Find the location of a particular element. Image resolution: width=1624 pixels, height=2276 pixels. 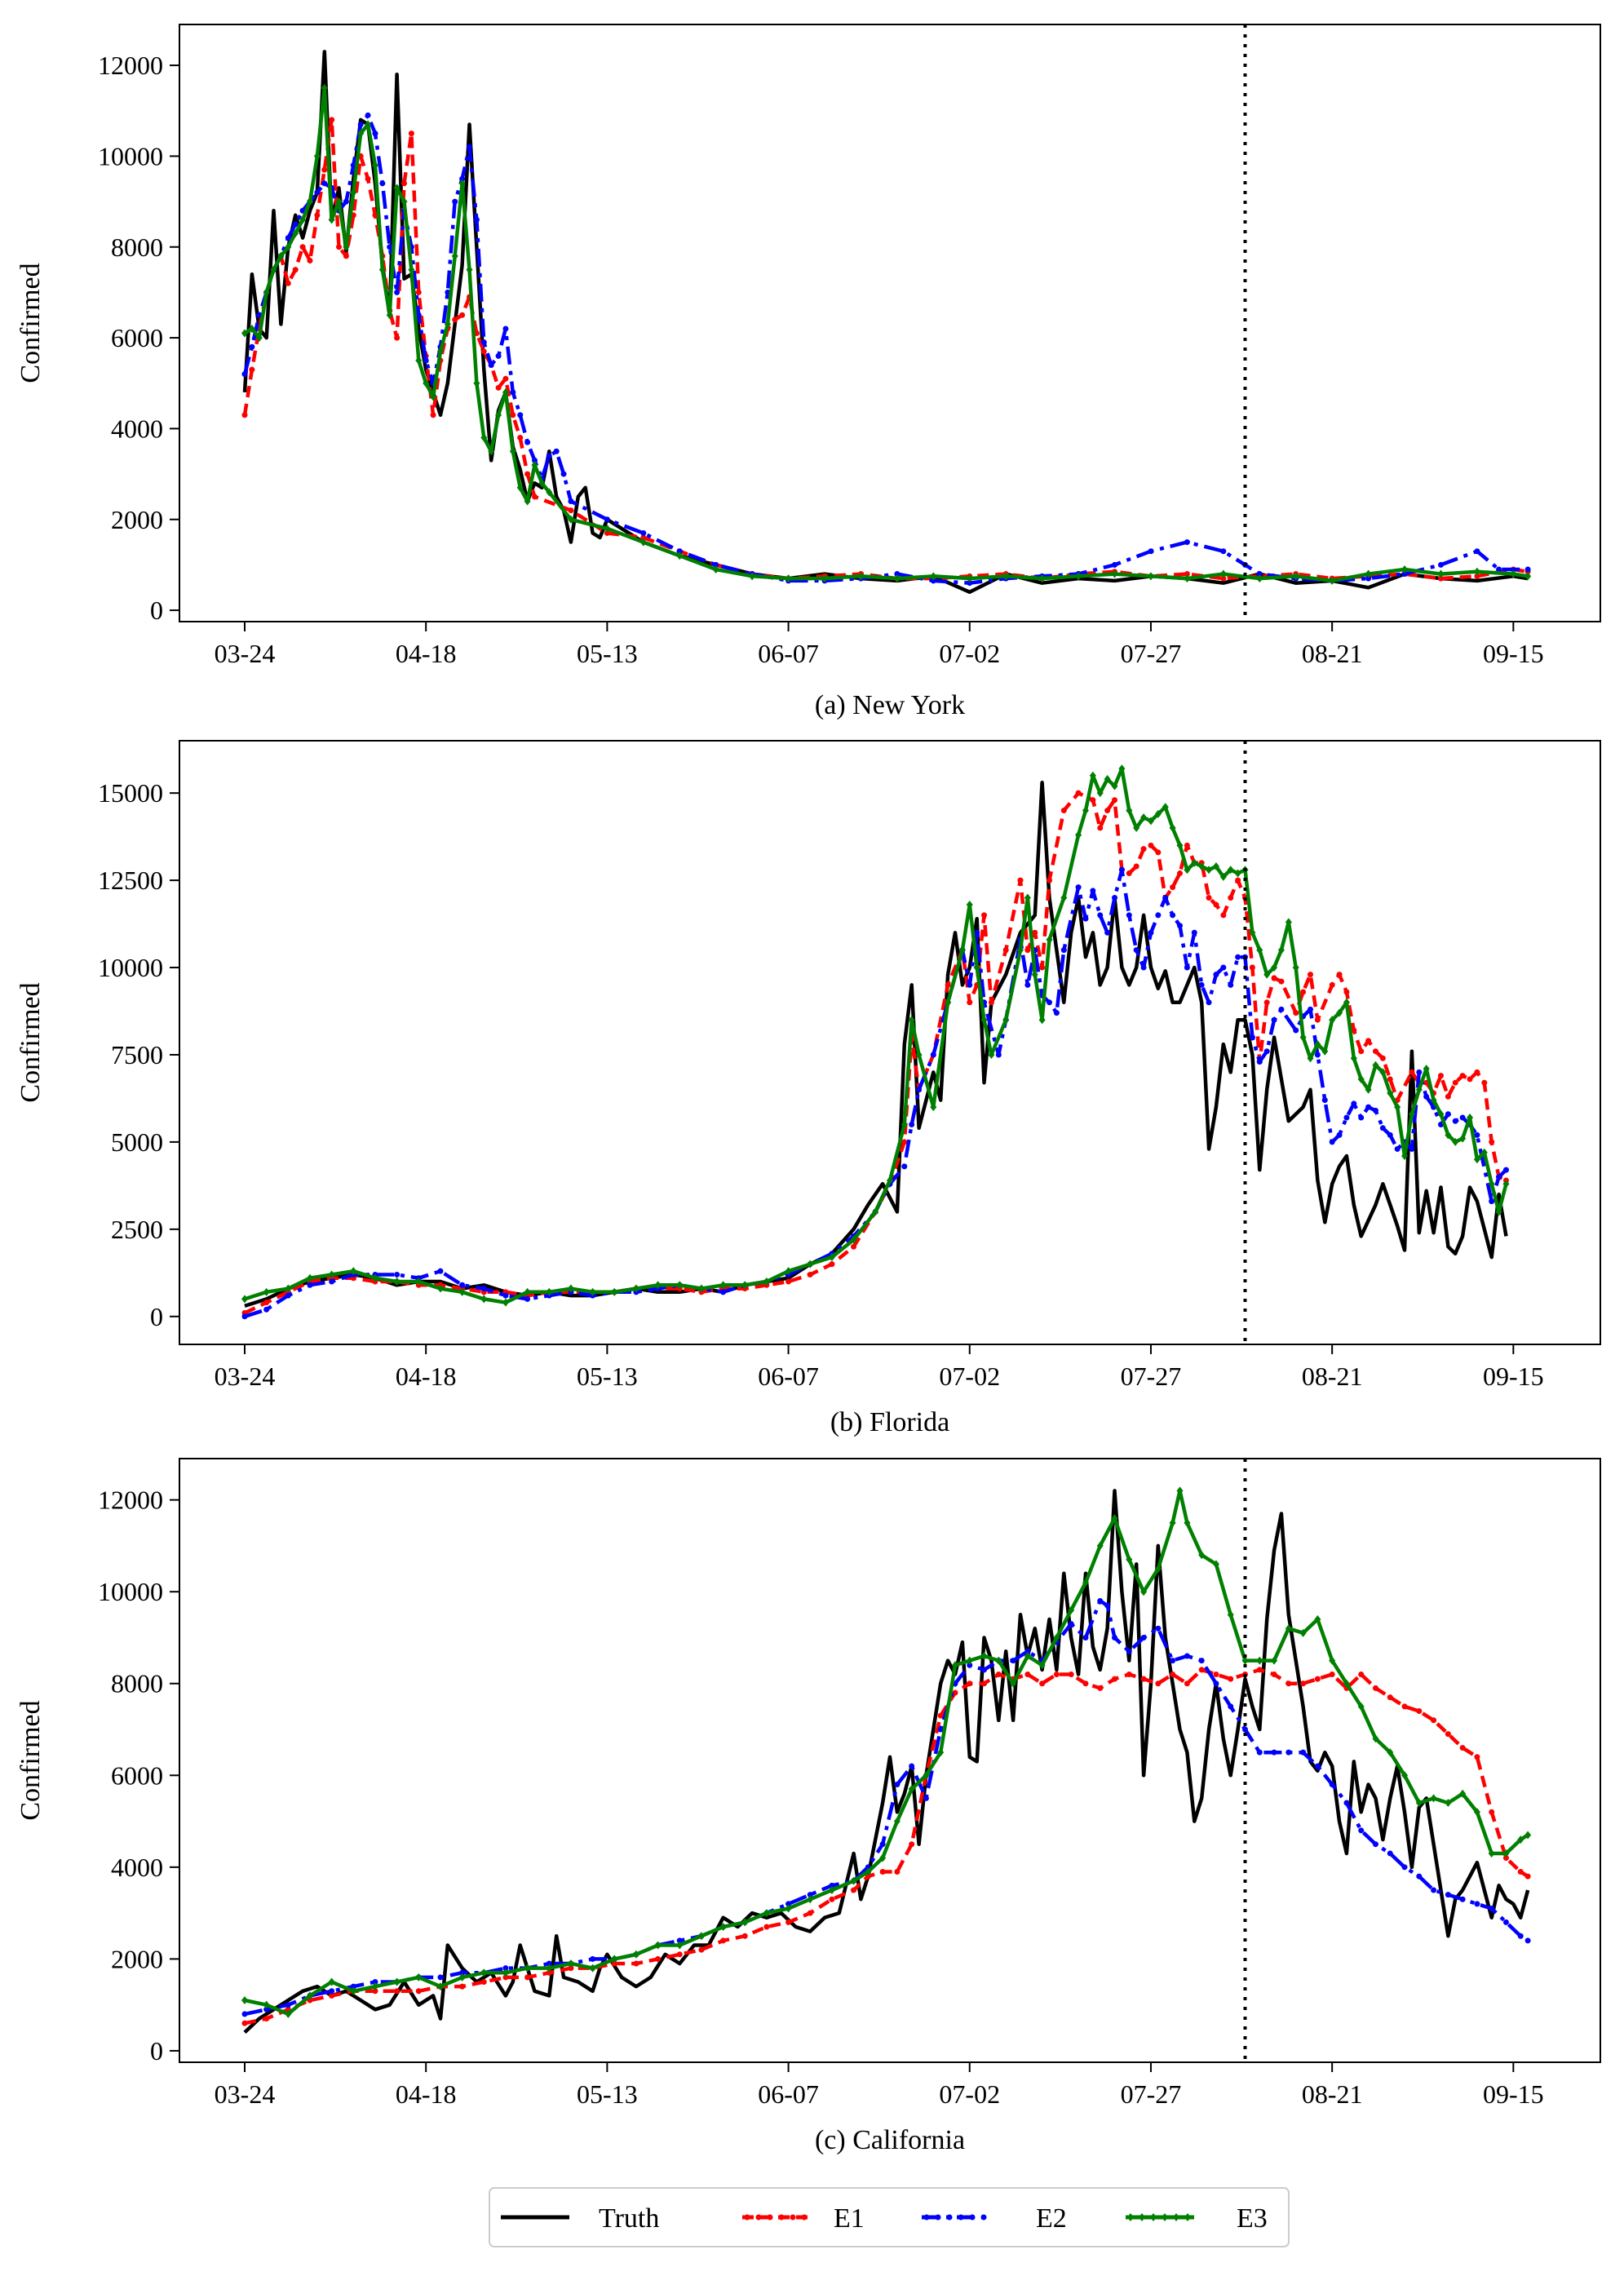

y-axis-label: Confirmed is located at coordinates (30, 1042).